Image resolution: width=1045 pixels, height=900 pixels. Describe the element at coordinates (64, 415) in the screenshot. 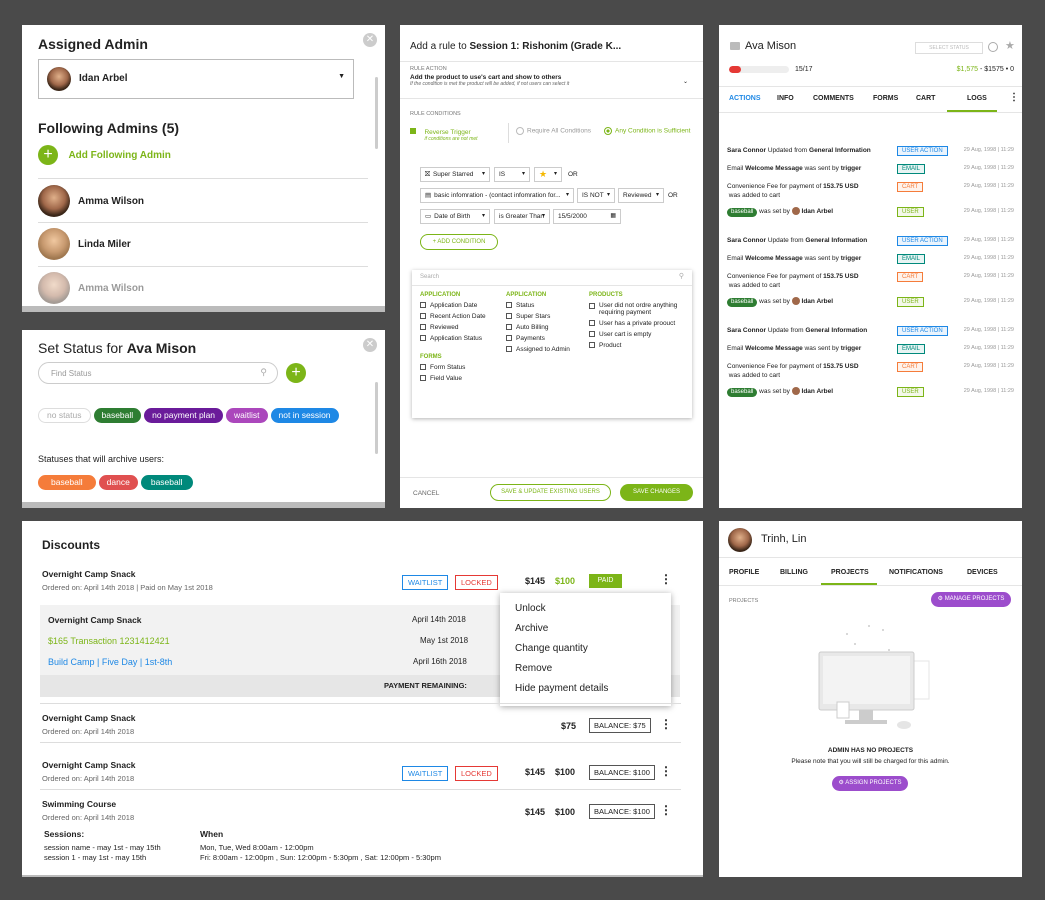

I see `status-no-status: no status` at that location.